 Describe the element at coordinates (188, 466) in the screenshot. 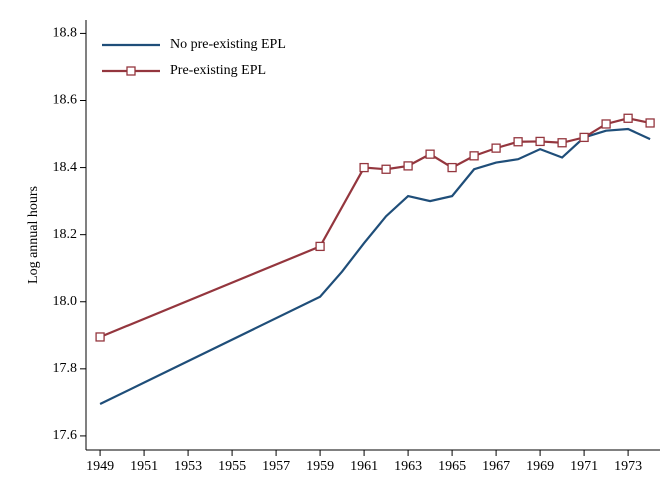

I see `x-tick-label: 1953` at that location.